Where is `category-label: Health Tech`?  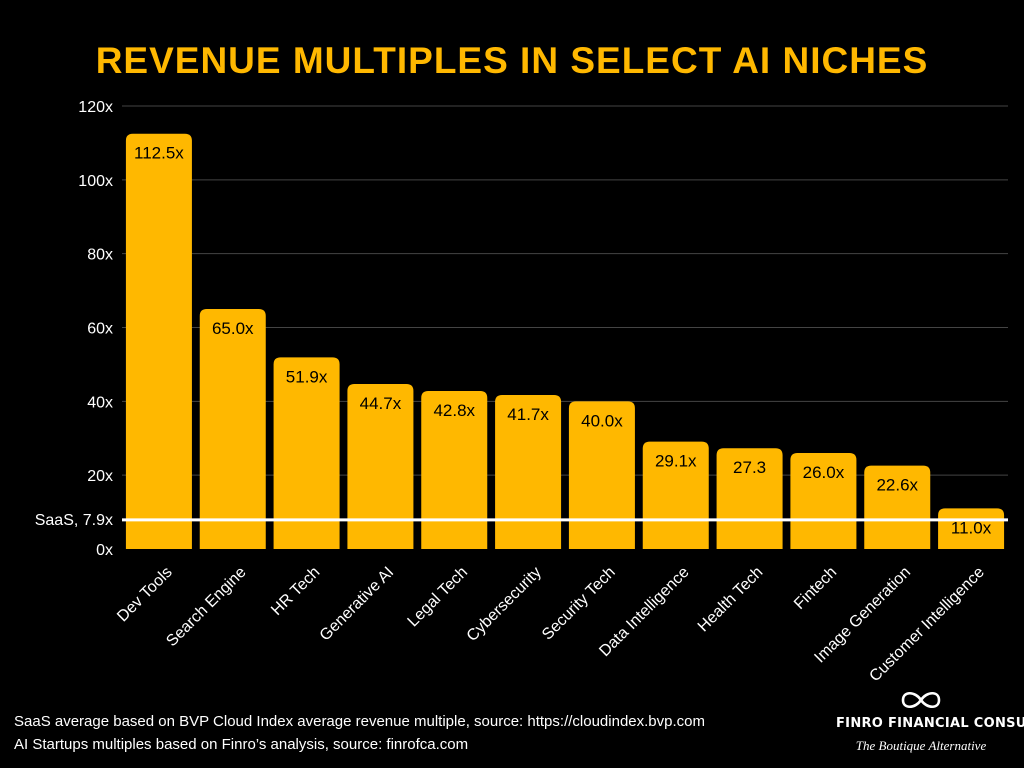
category-label: Health Tech is located at coordinates (731, 600).